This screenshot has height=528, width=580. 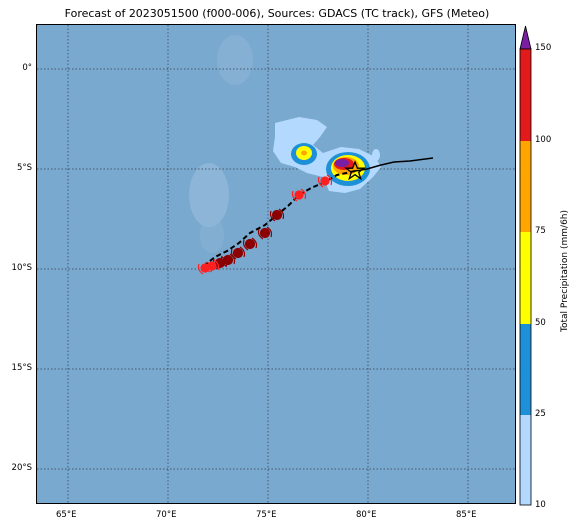 What do you see at coordinates (565, 270) in the screenshot?
I see `colorbar-title: Total Precipitation (mm/6h)` at bounding box center [565, 270].